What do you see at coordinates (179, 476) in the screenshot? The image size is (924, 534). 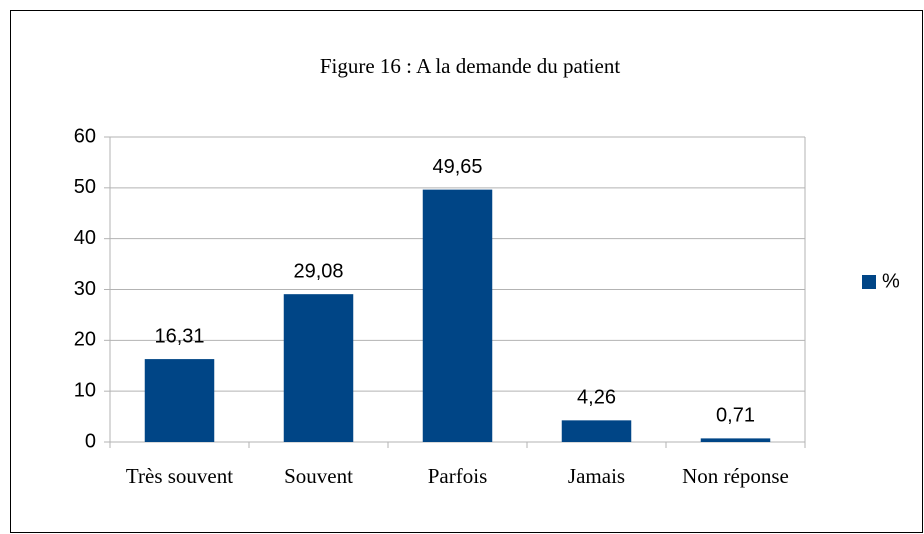 I see `x-tick-label: Très souvent` at bounding box center [179, 476].